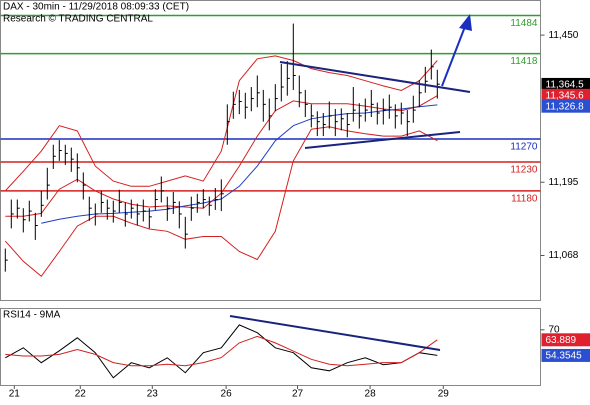  What do you see at coordinates (524, 199) in the screenshot?
I see `level-label: 11180` at bounding box center [524, 199].